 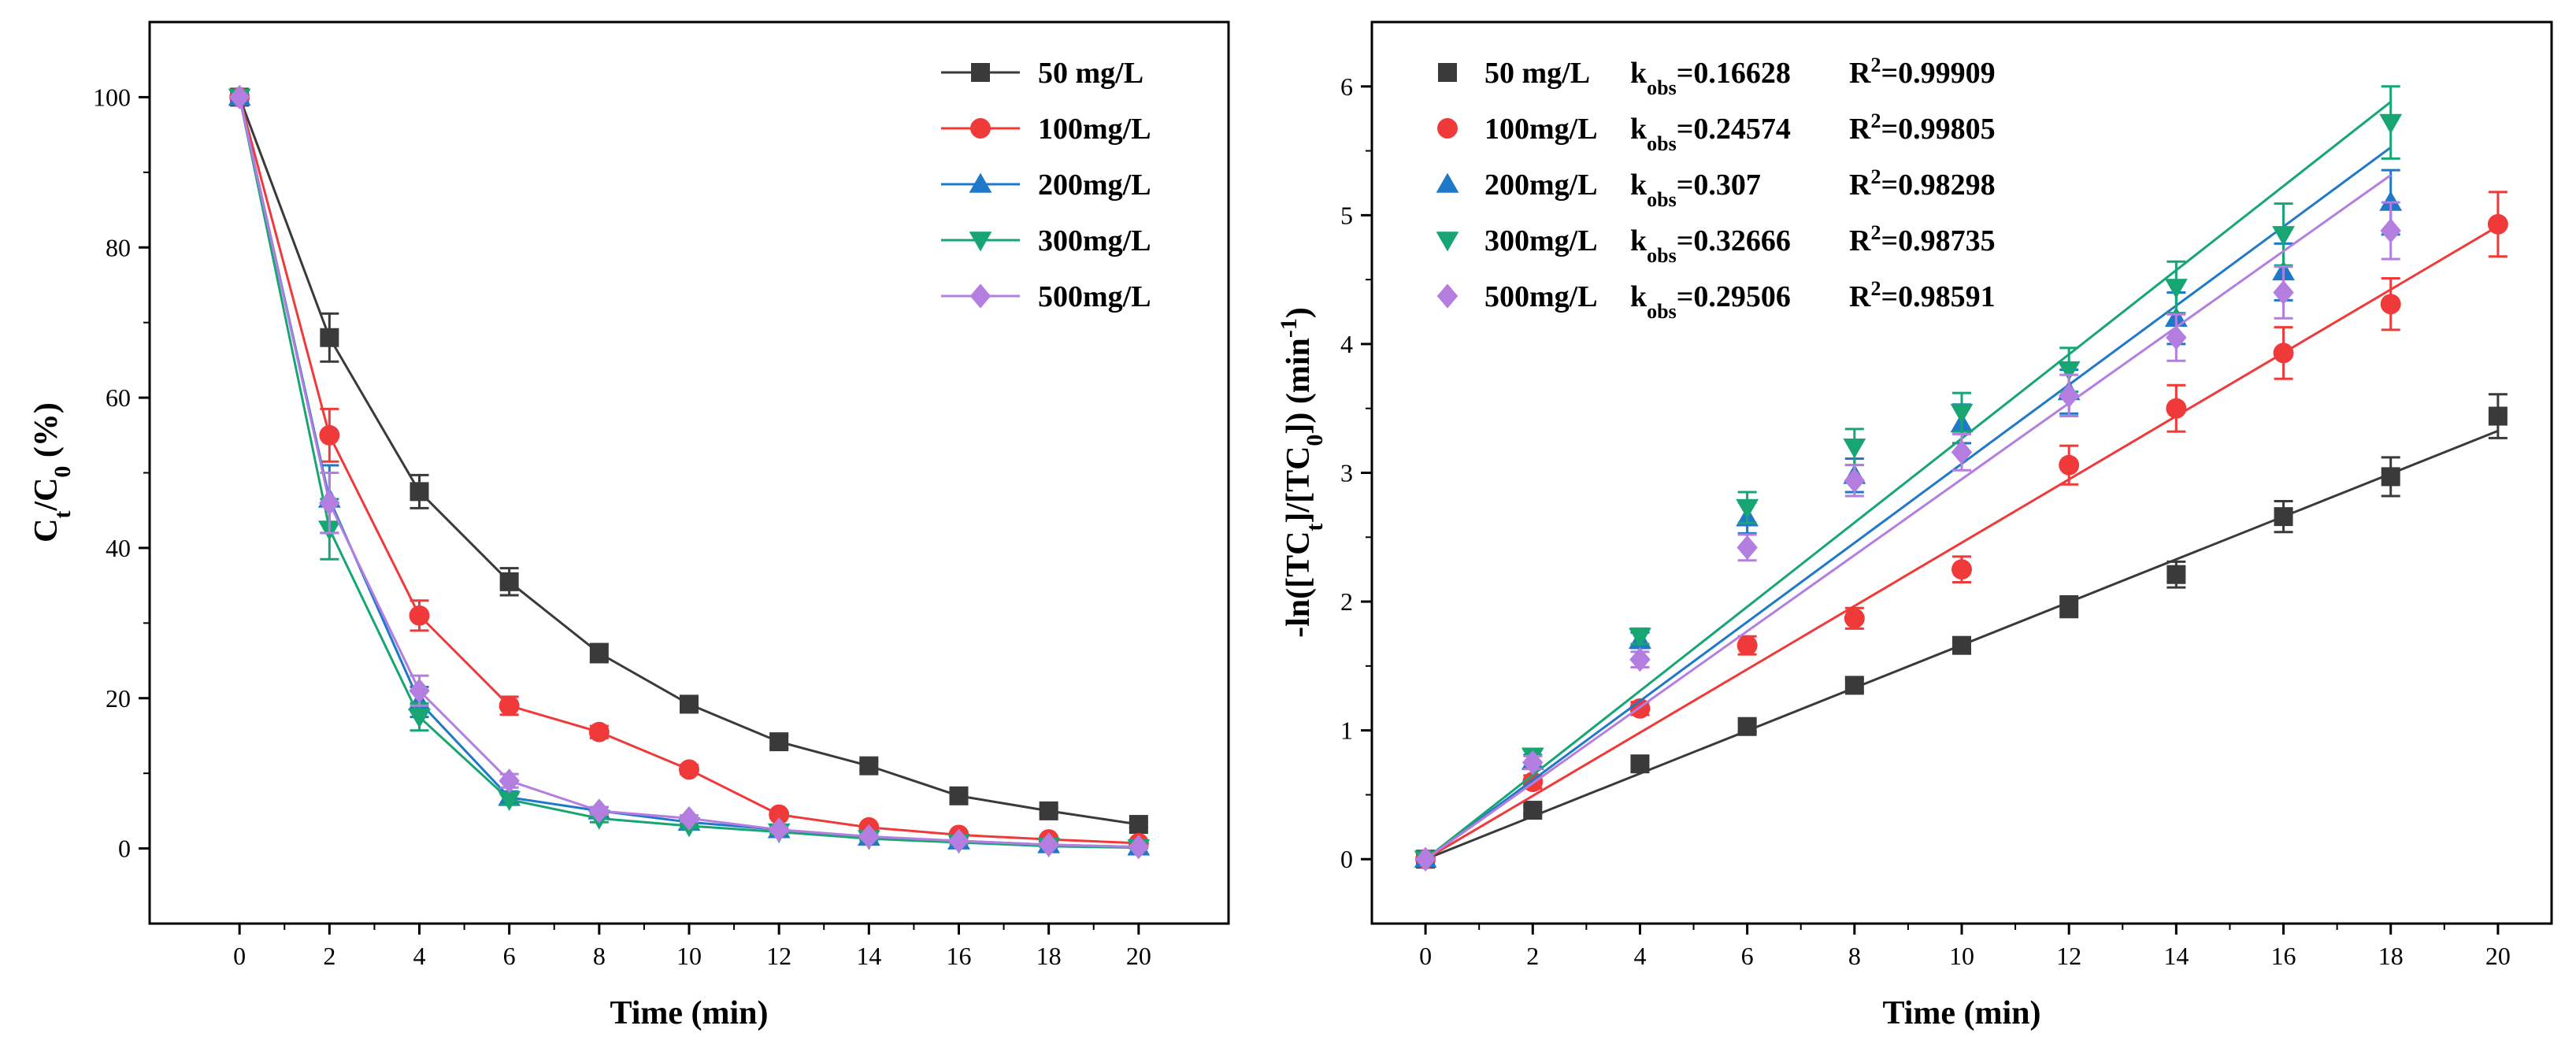 I want to click on legend-right-label-200: 200mg/L, so click(x=1541, y=185).